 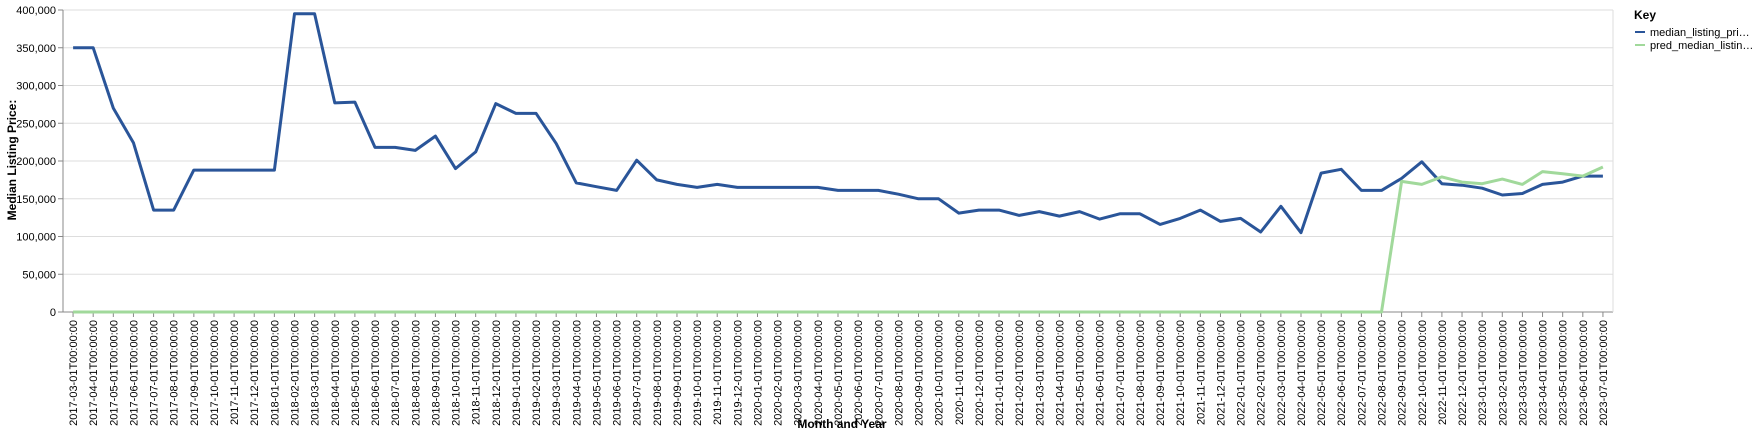 I want to click on x-tick-label: 2017-09-01T00:00:00, so click(x=195, y=373).